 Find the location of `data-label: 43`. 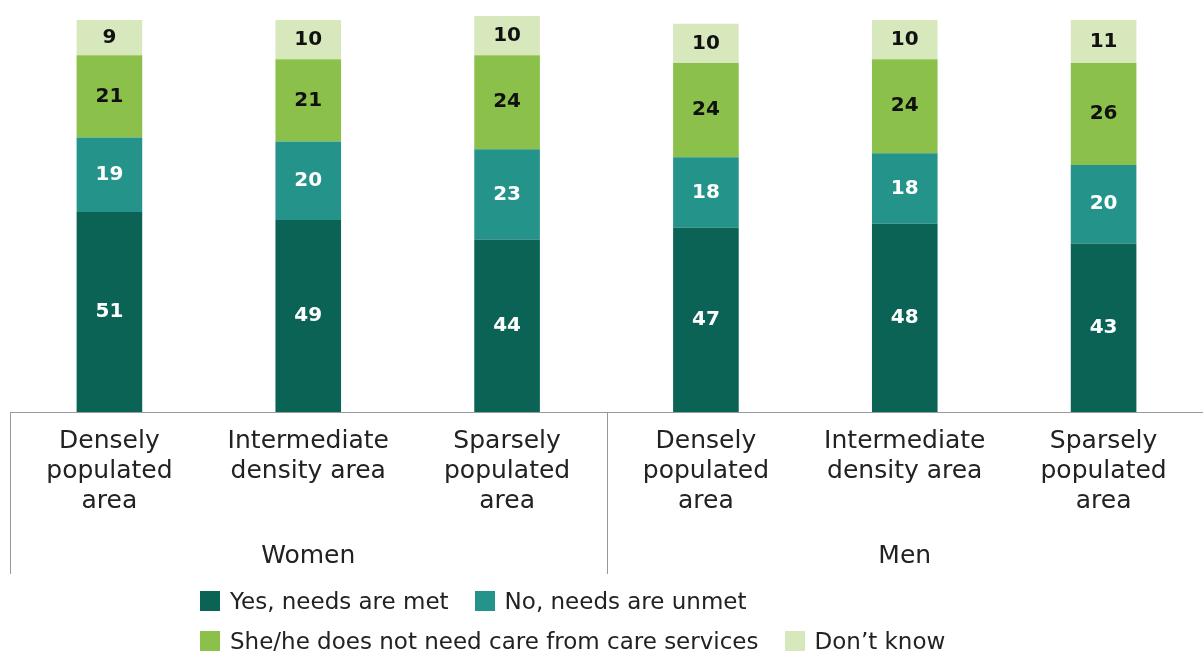

data-label: 43 is located at coordinates (1103, 325).